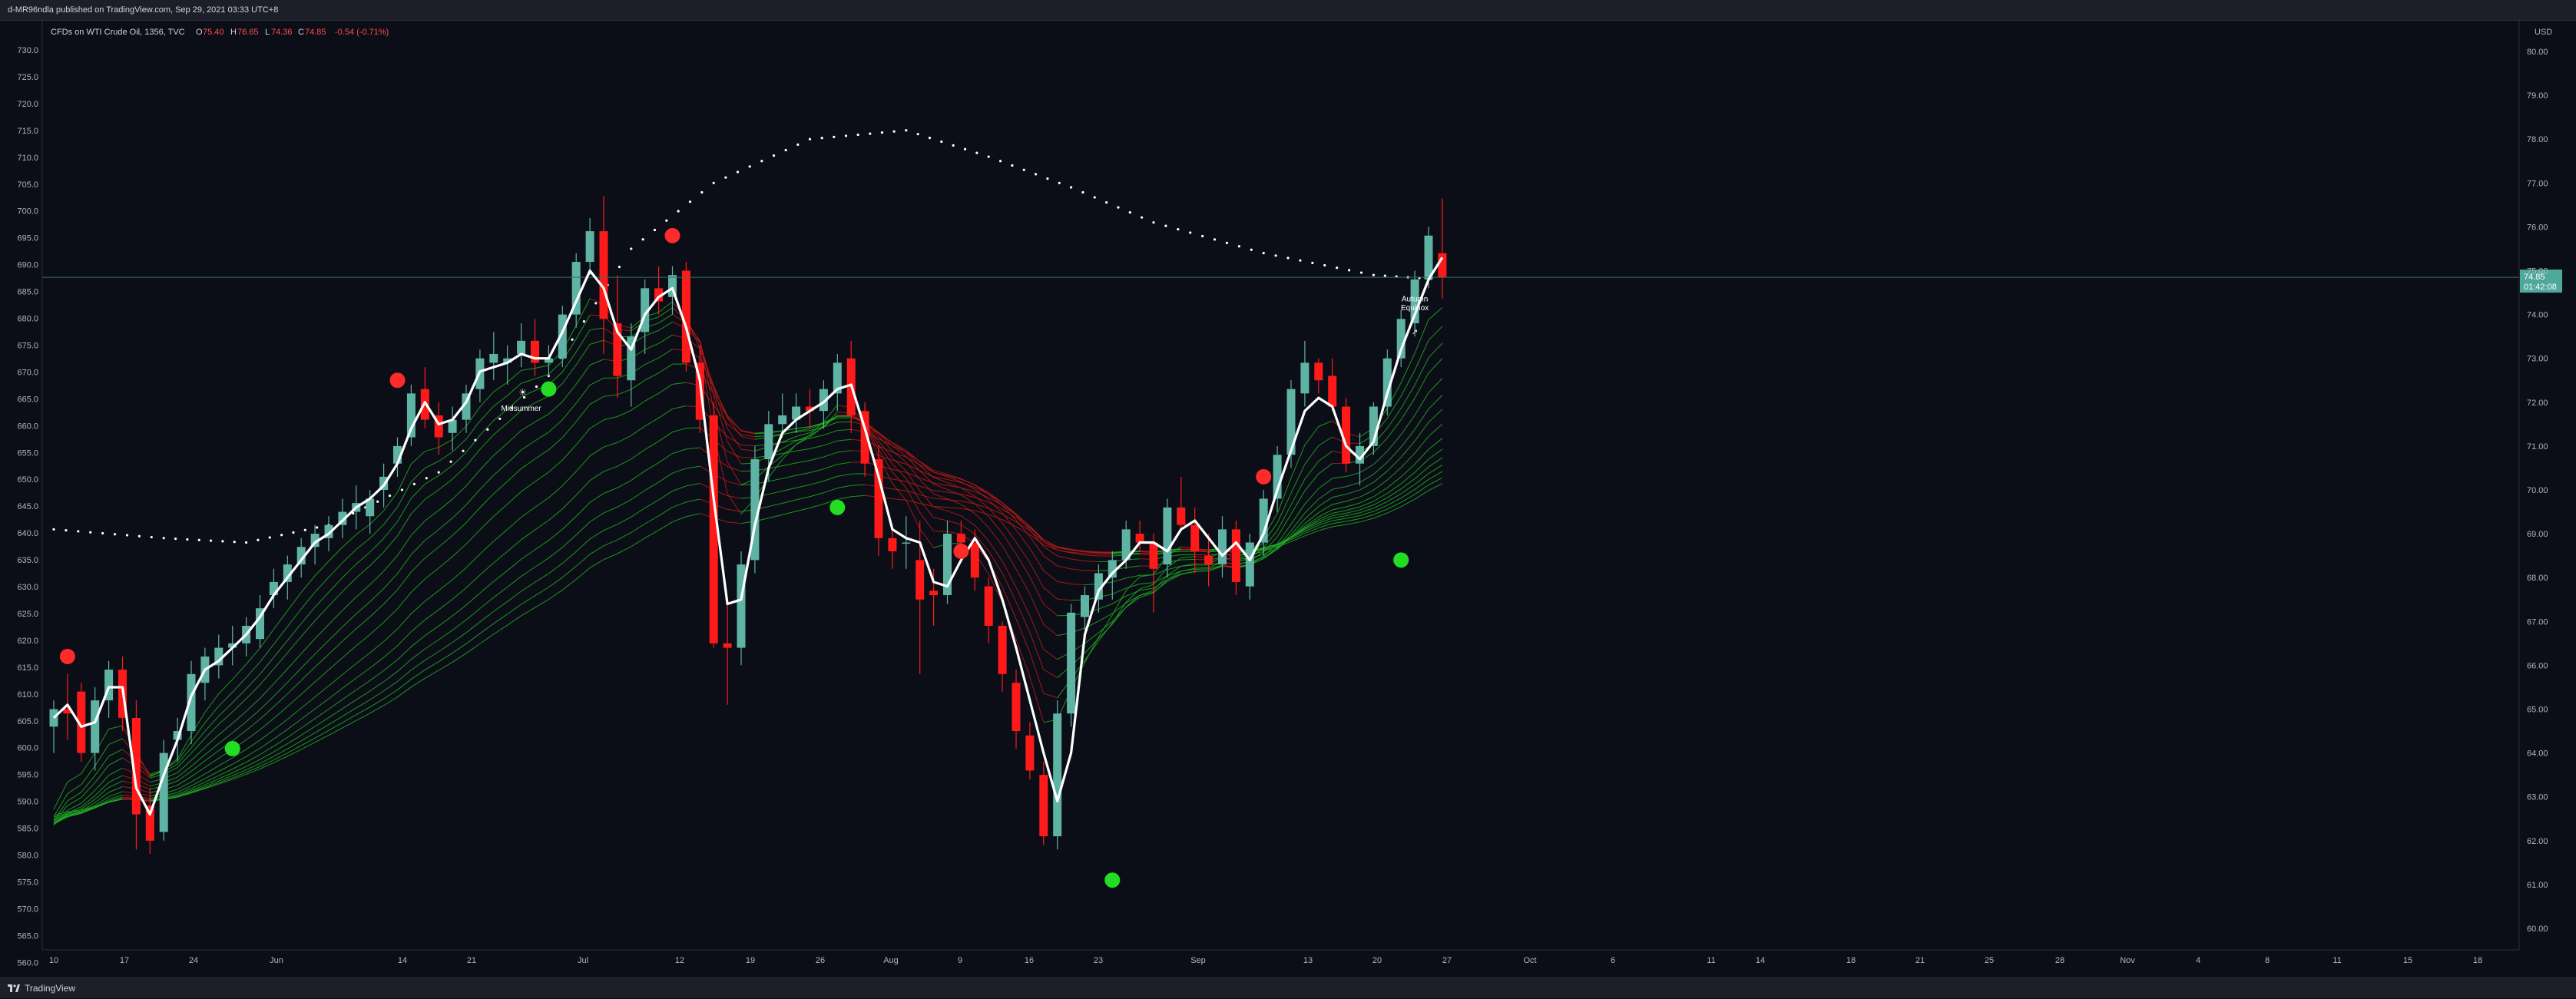  What do you see at coordinates (1920, 960) in the screenshot?
I see `time-axis-tick-label: 21` at bounding box center [1920, 960].